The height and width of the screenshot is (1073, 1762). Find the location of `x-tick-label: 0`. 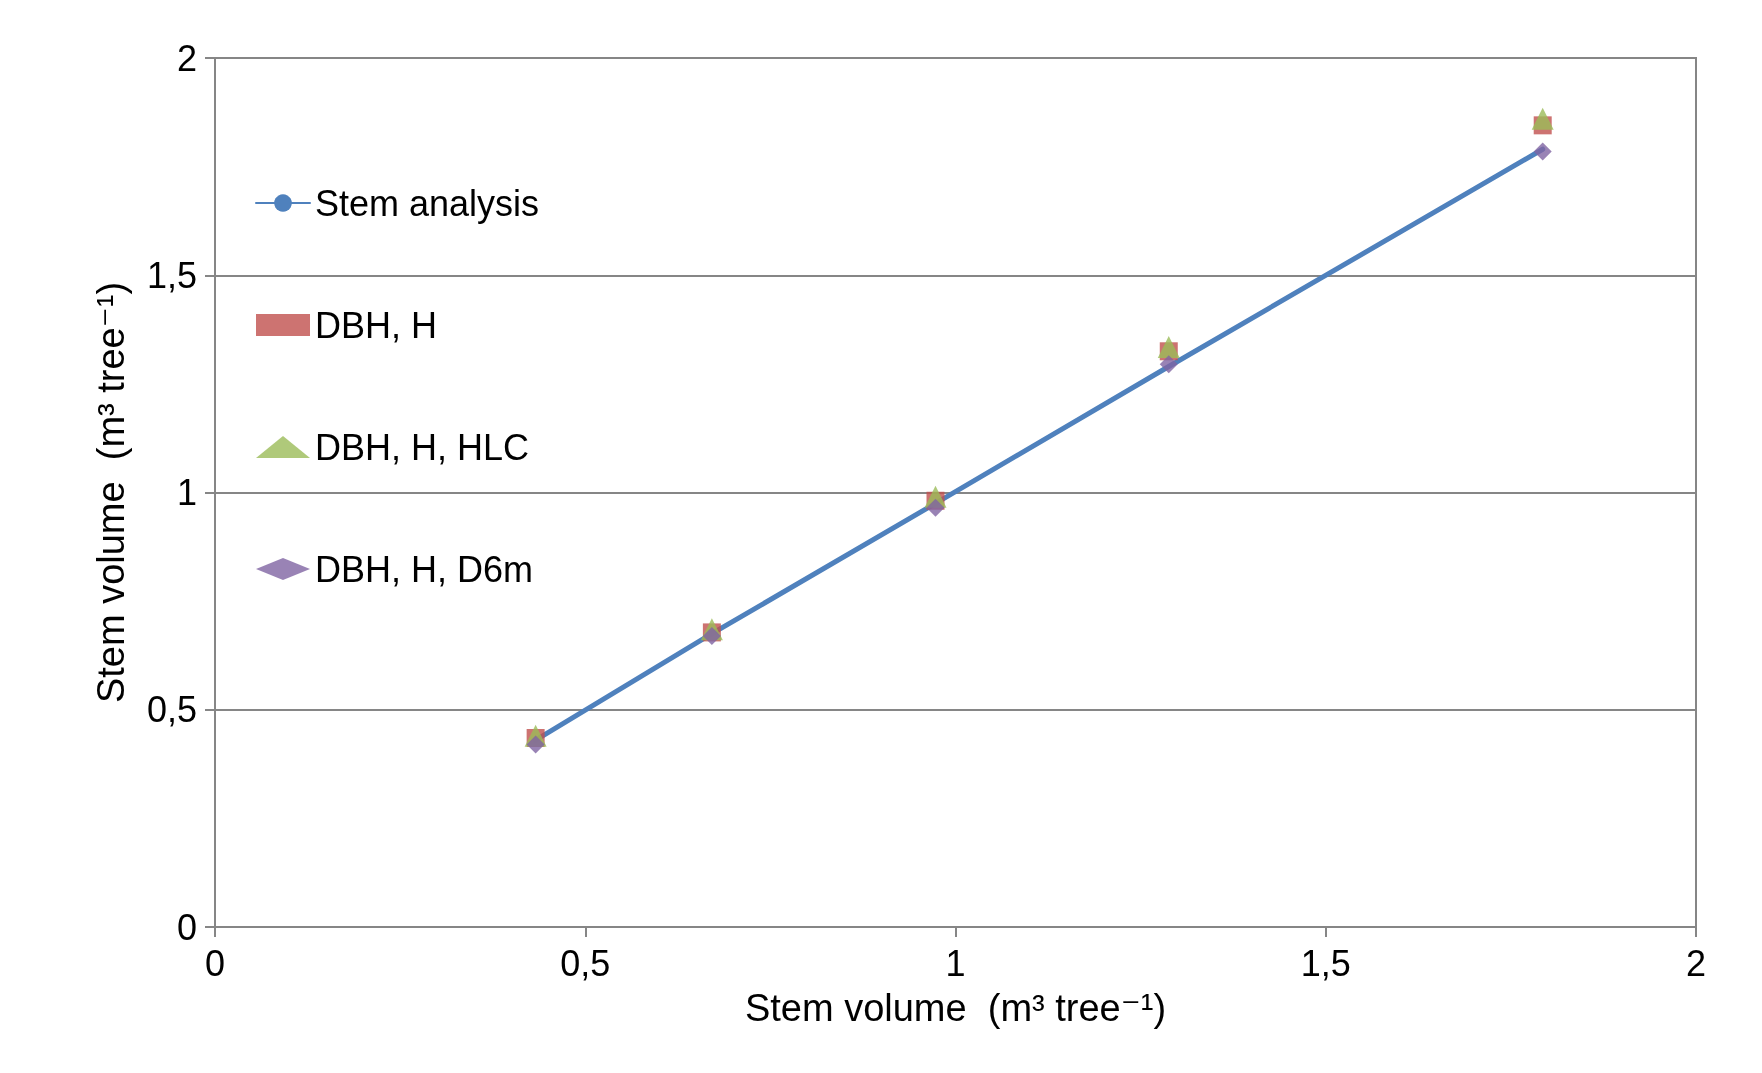

x-tick-label: 0 is located at coordinates (215, 963).